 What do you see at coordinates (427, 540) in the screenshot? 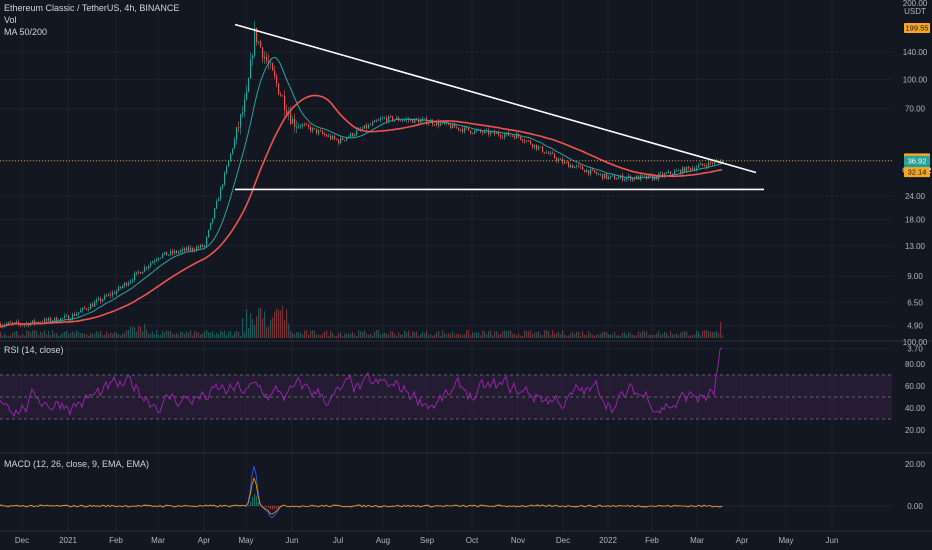
I see `time-tick-label: Sep` at bounding box center [427, 540].